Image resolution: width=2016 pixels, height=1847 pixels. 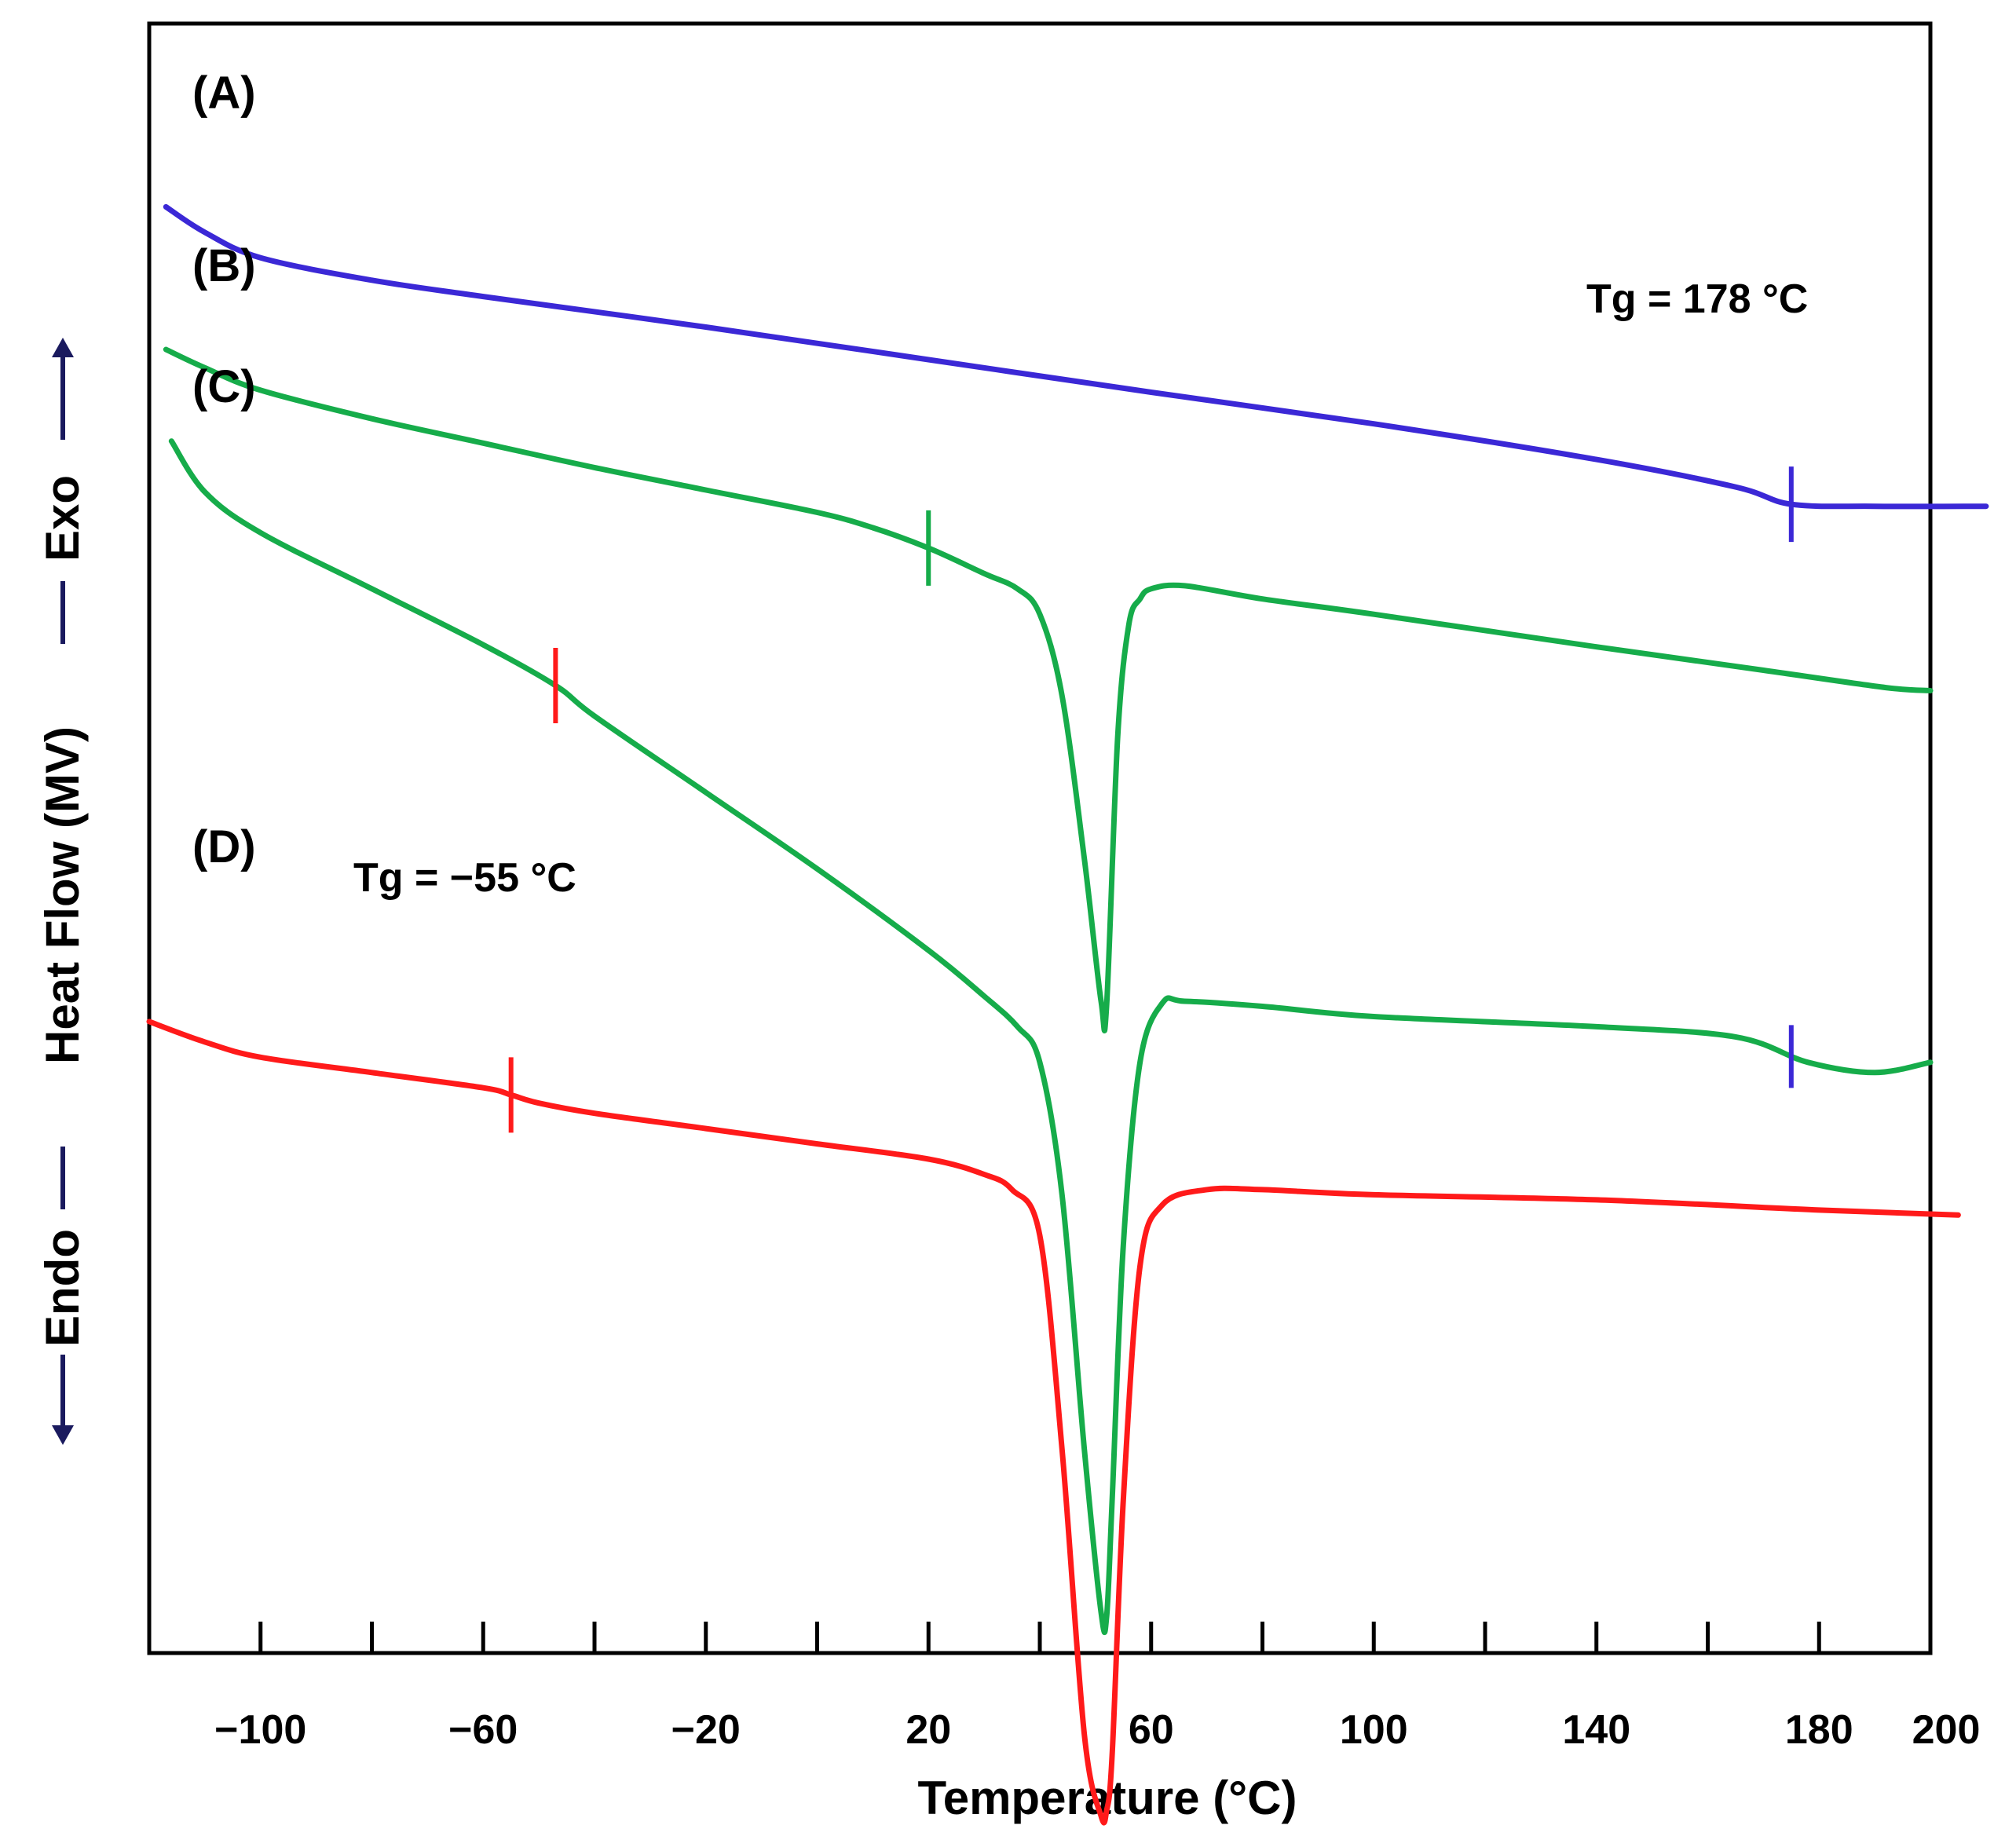 What do you see at coordinates (260, 1730) in the screenshot?
I see `x-tick-label: −100` at bounding box center [260, 1730].